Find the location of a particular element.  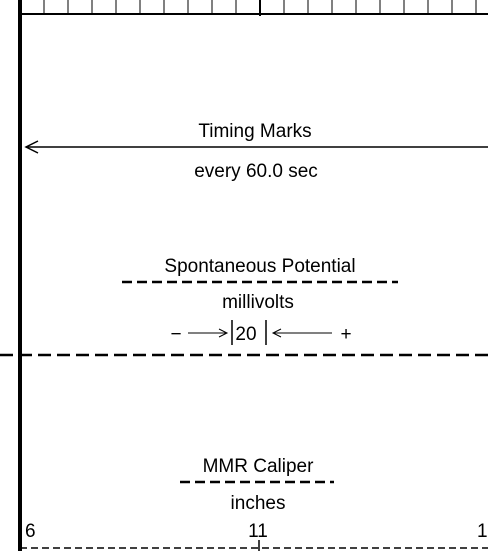

caliper-scale-right: 16 is located at coordinates (482, 531).